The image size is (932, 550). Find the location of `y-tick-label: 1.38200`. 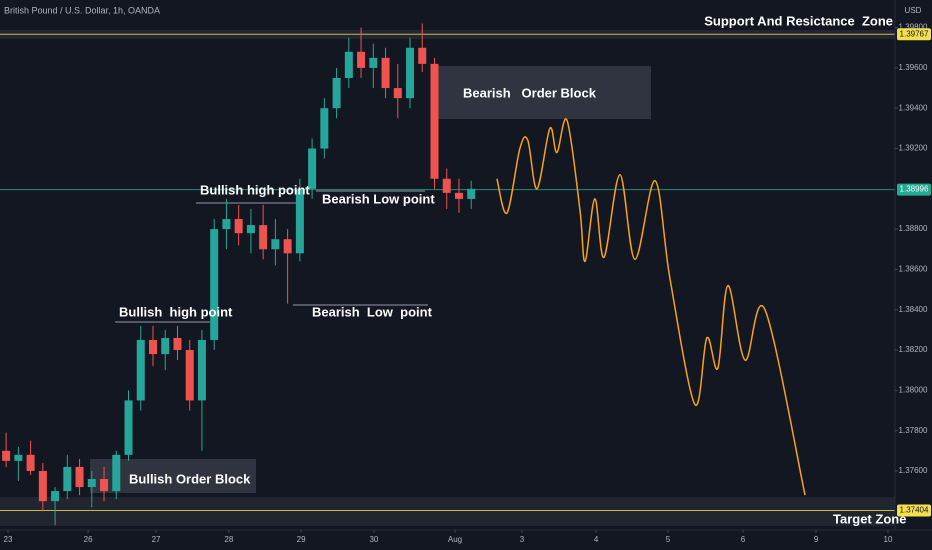

y-tick-label: 1.38200 is located at coordinates (913, 349).